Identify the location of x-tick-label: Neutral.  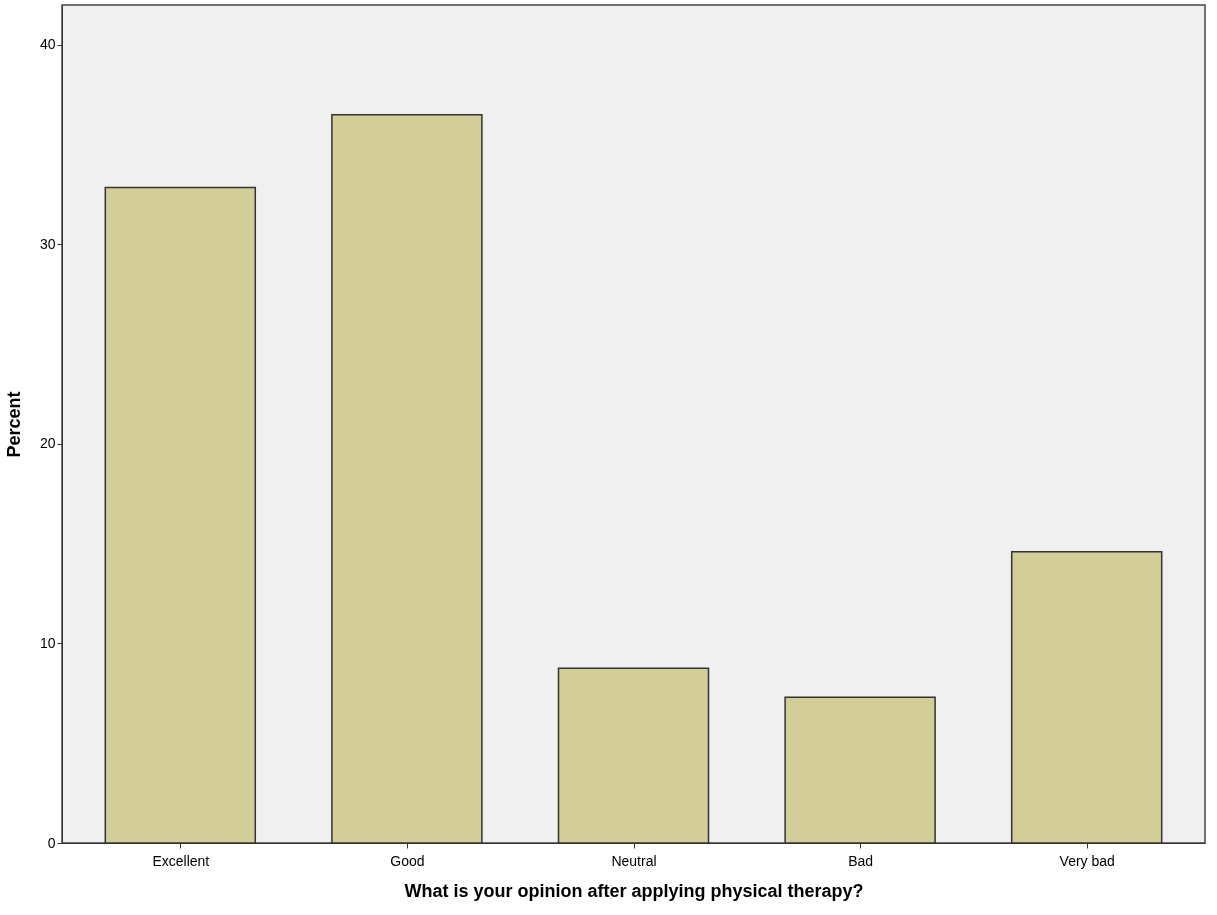
(634, 860).